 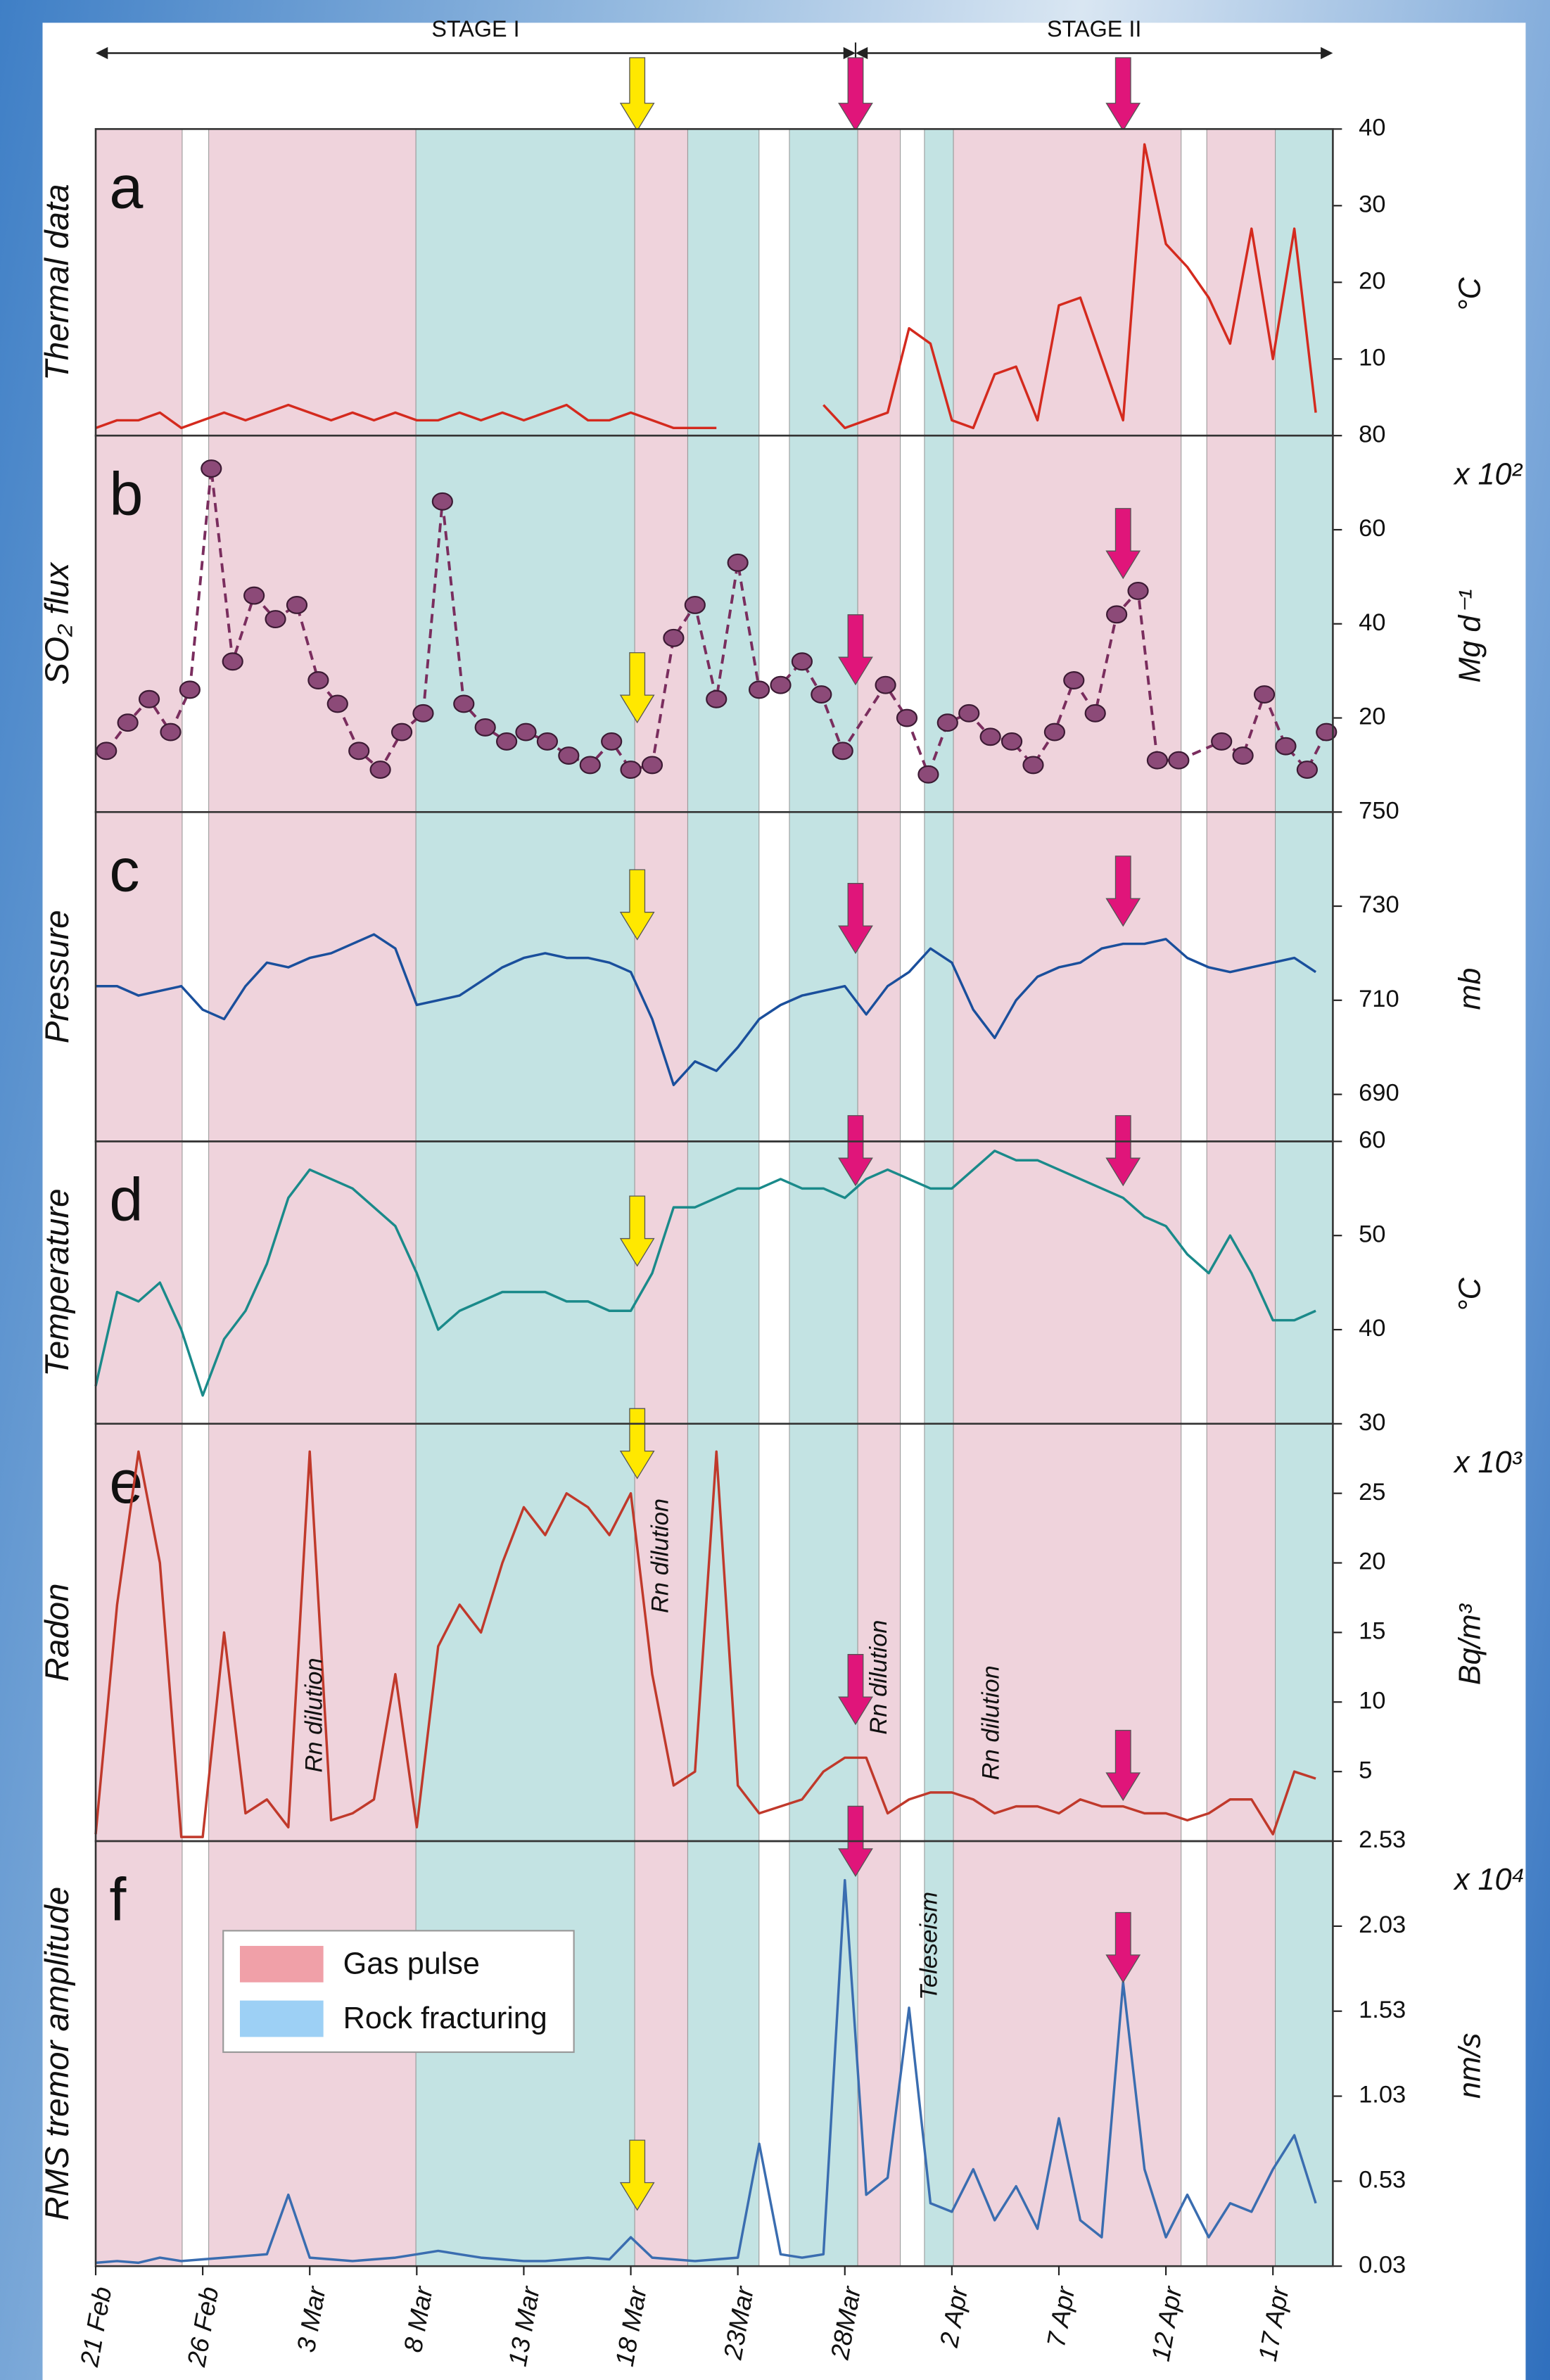 What do you see at coordinates (1488, 1463) in the screenshot?
I see `multiplier-label: x 10³` at bounding box center [1488, 1463].